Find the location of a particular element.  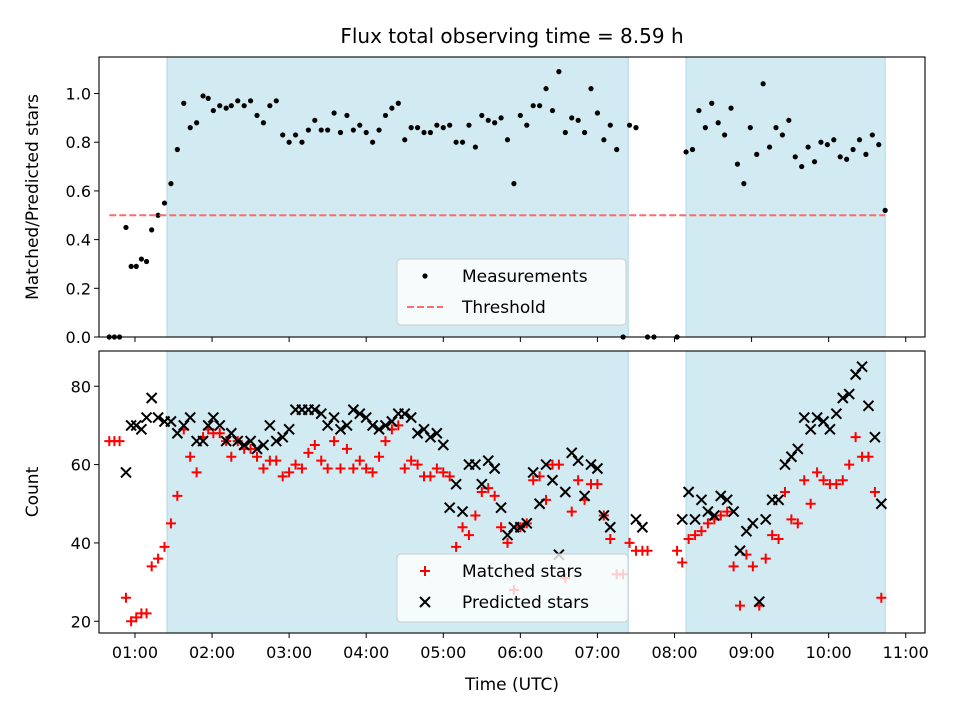

y-tick-label: 0.0 is located at coordinates (78, 337).